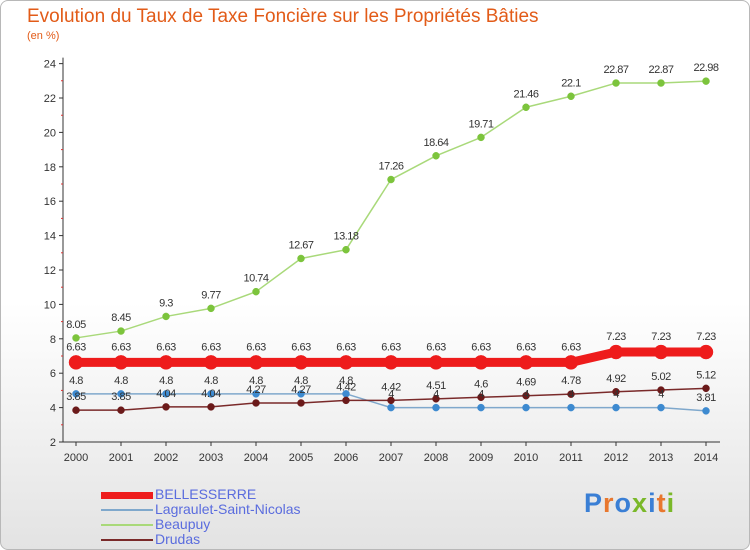  What do you see at coordinates (211, 458) in the screenshot?
I see `x-tick-label: 2003` at bounding box center [211, 458].